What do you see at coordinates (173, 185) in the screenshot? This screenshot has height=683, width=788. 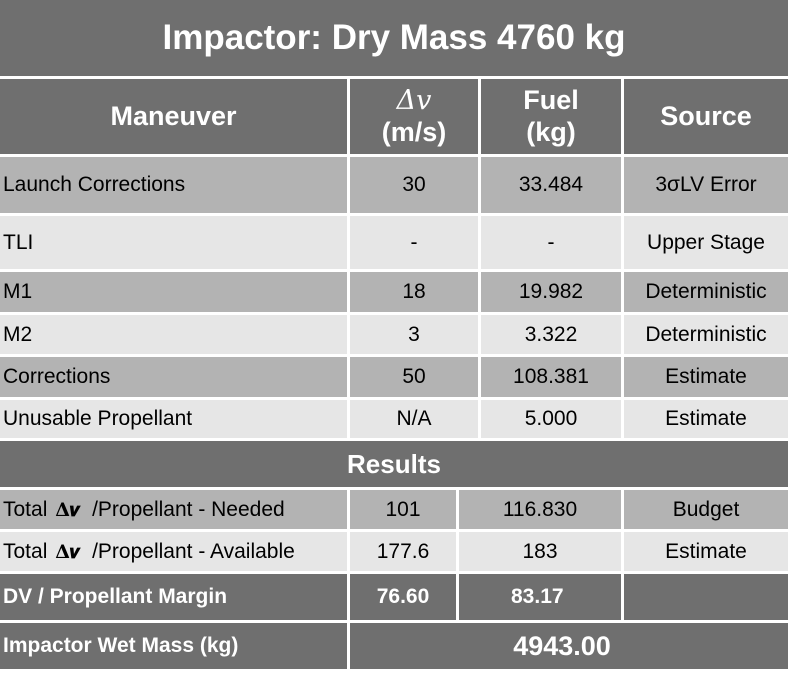 I see `row-maneuver: Launch Corrections` at bounding box center [173, 185].